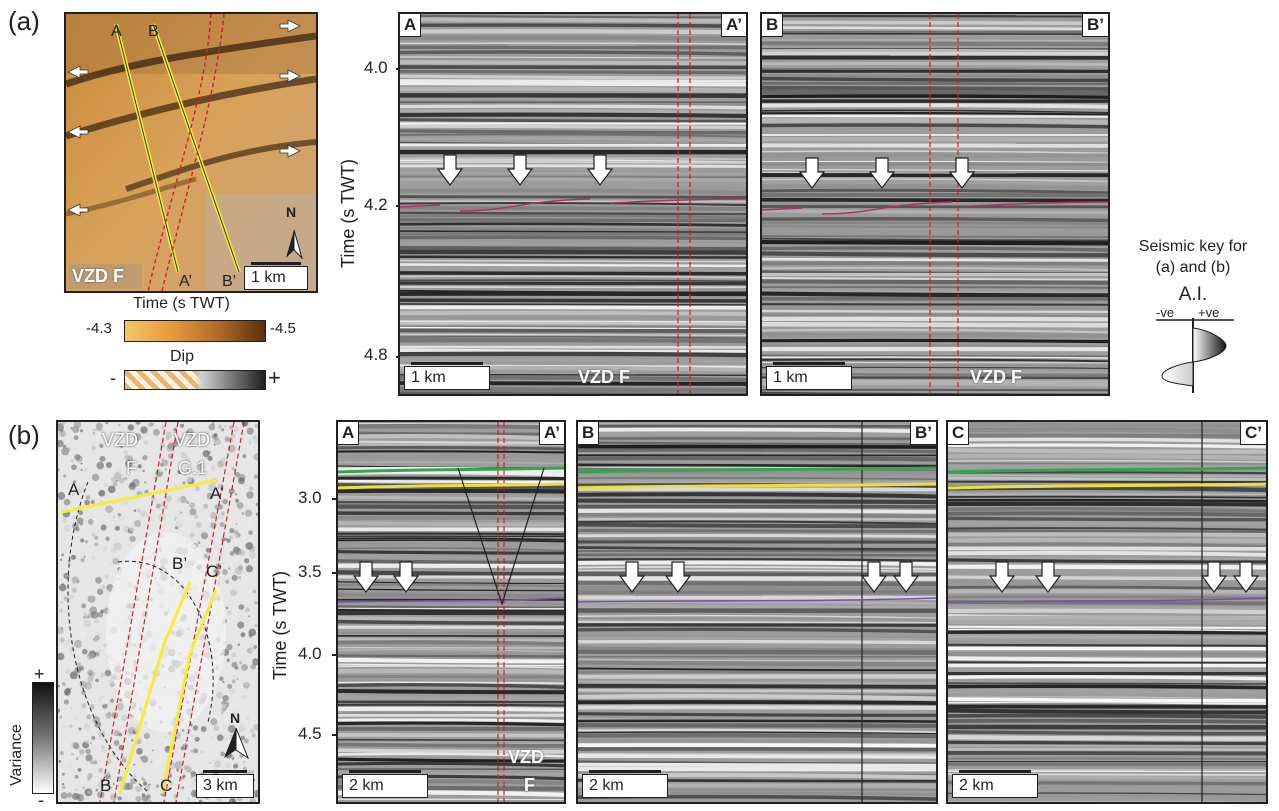  What do you see at coordinates (551, 433) in the screenshot?
I see `section-ba-end-label: A’` at bounding box center [551, 433].